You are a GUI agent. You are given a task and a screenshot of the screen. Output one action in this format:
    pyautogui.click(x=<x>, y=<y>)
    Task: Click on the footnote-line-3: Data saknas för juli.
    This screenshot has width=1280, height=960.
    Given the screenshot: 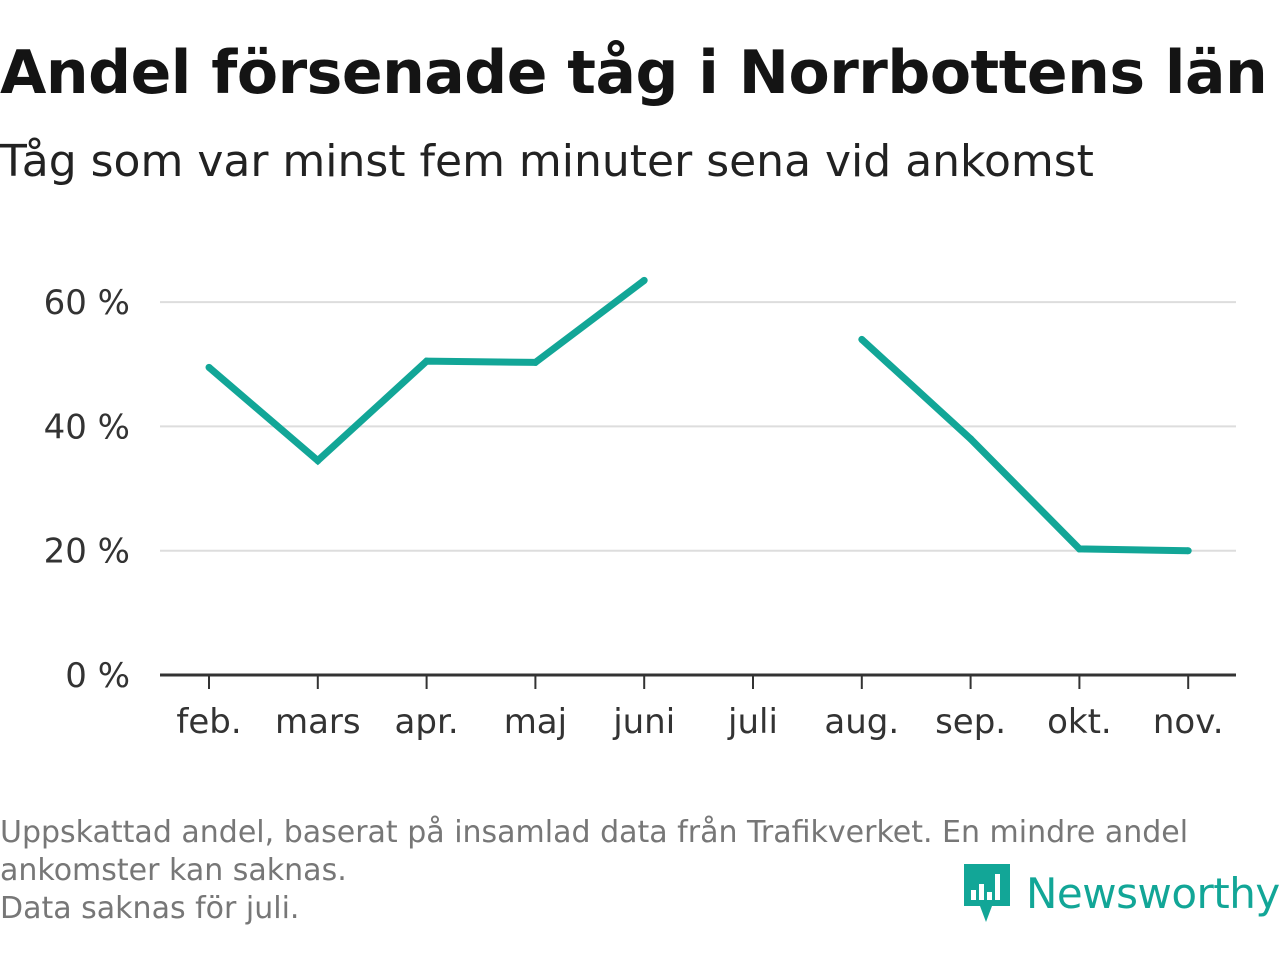 What is the action you would take?
    pyautogui.click(x=150, y=908)
    